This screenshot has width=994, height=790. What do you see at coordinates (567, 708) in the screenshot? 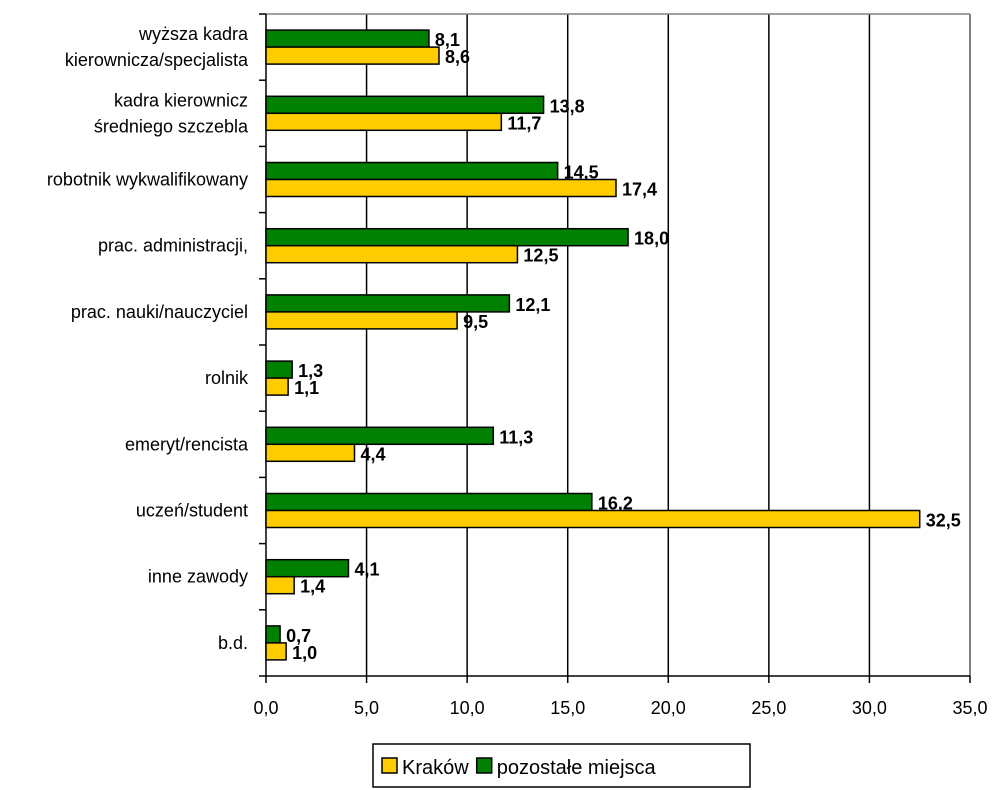
I see `x-tick-label: 15,0` at bounding box center [567, 708].